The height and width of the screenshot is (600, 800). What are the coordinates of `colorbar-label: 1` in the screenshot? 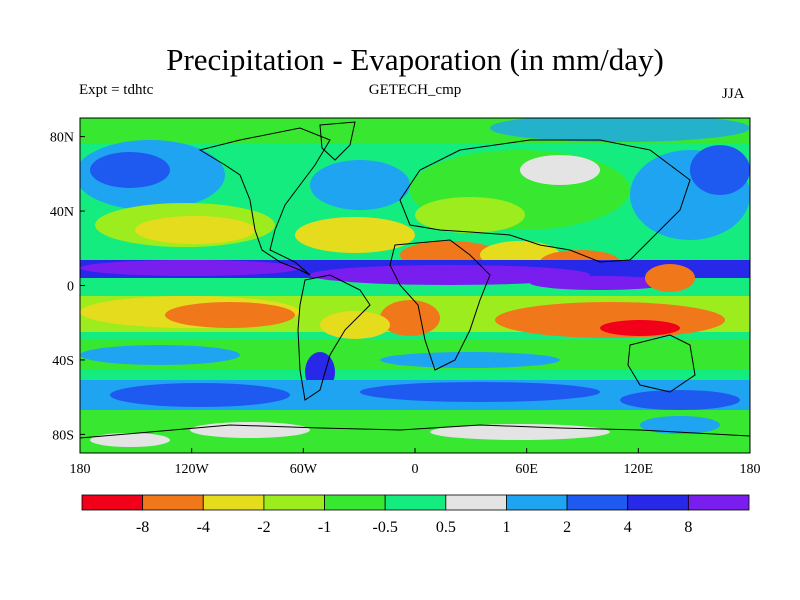 It's located at (506, 527).